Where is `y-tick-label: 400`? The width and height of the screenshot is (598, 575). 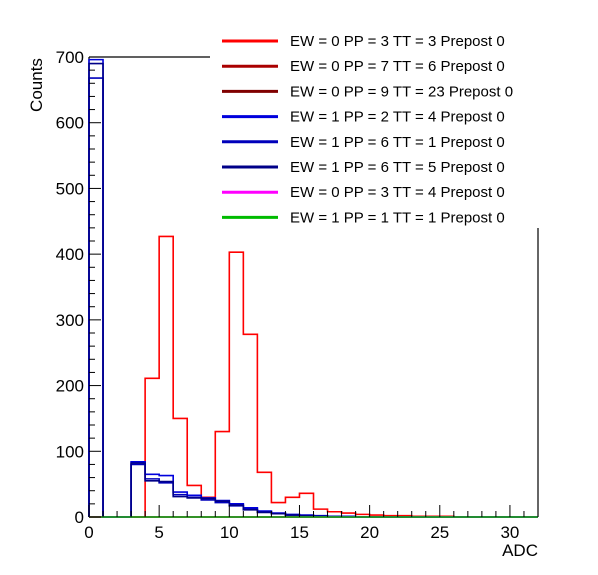 y-tick-label: 400 is located at coordinates (70, 254).